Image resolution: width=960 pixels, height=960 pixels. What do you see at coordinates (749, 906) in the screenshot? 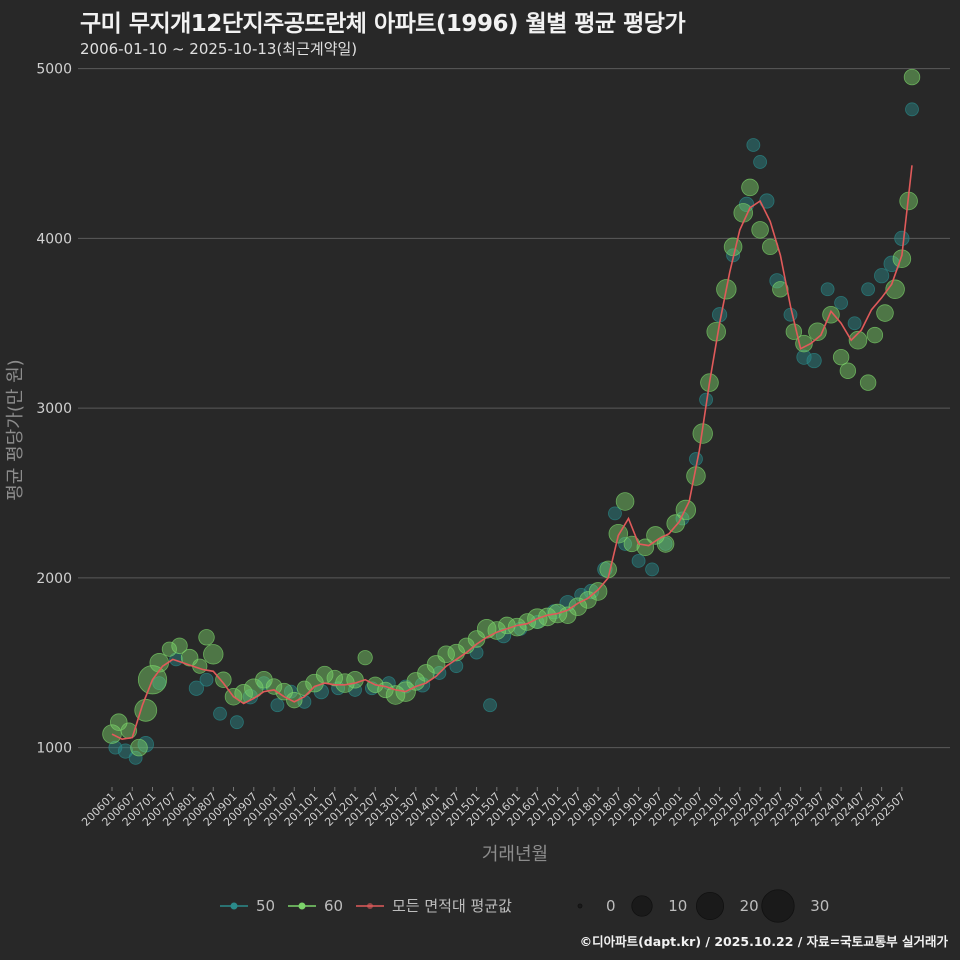
I see `legend-size-label: 20` at bounding box center [749, 906].